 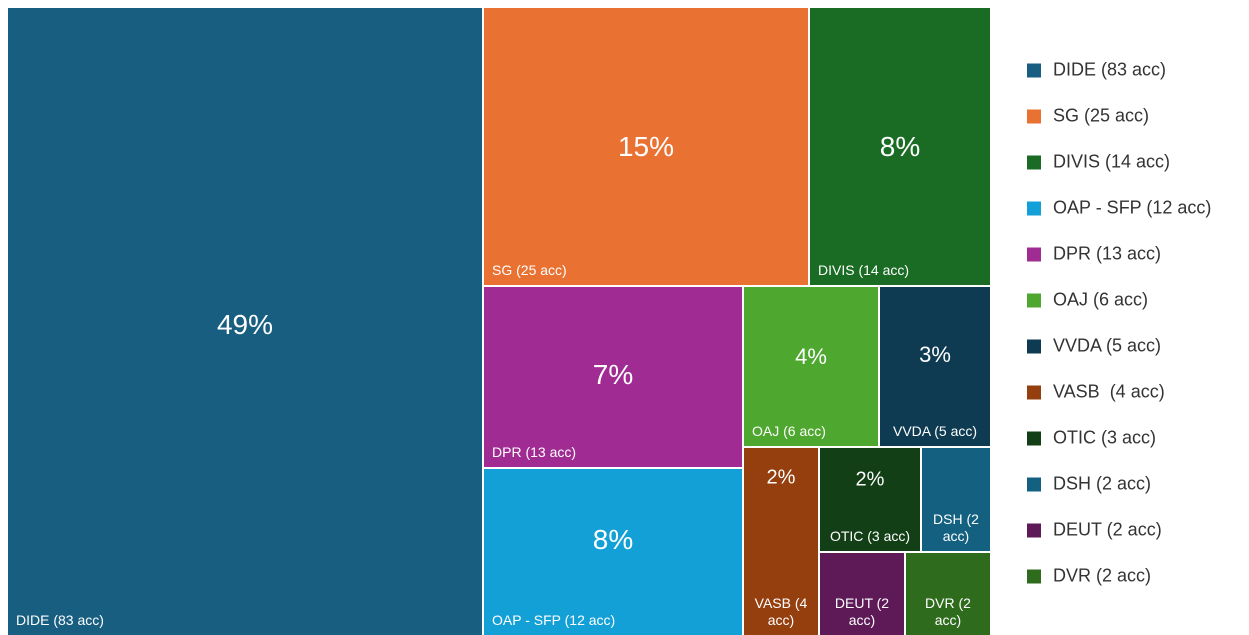 What do you see at coordinates (1132, 207) in the screenshot?
I see `legend-label: OAP - SFP (12 acc)` at bounding box center [1132, 207].